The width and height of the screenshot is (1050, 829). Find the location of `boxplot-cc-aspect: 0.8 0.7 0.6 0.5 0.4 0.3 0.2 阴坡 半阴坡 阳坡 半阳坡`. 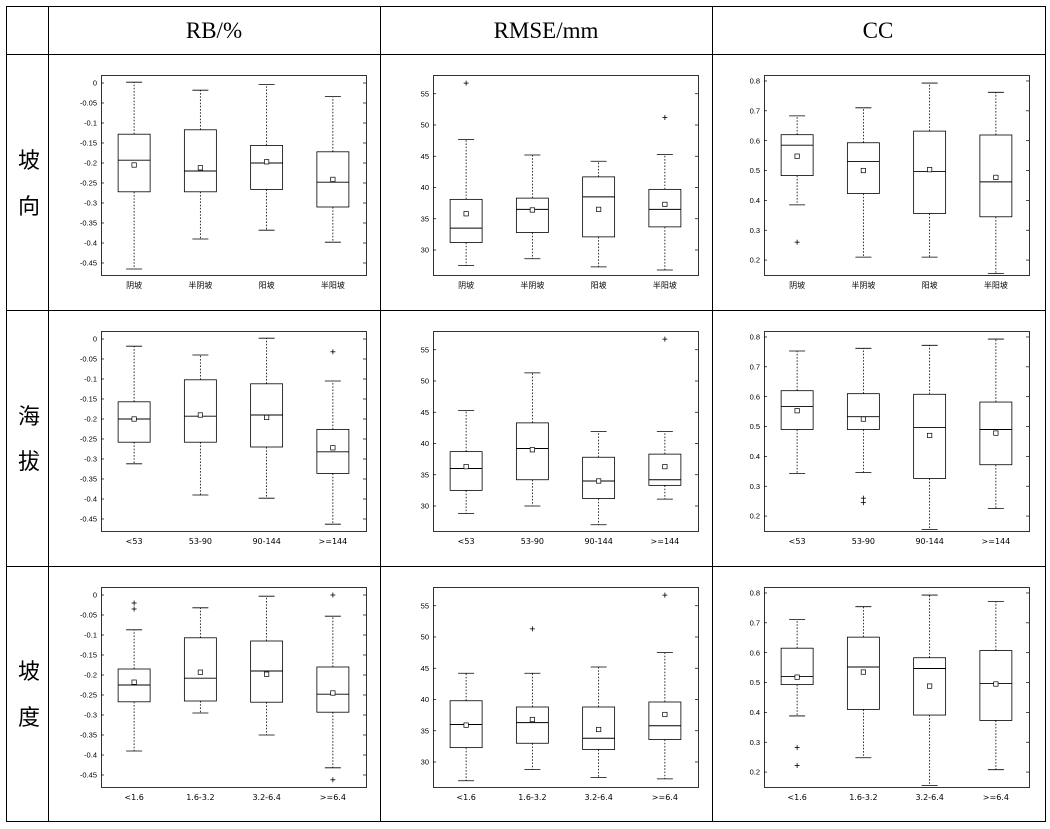

boxplot-cc-aspect: 0.8 0.7 0.6 0.5 0.4 0.3 0.2 阴坡 半阴坡 阳坡 半阳坡 is located at coordinates (890, 182).